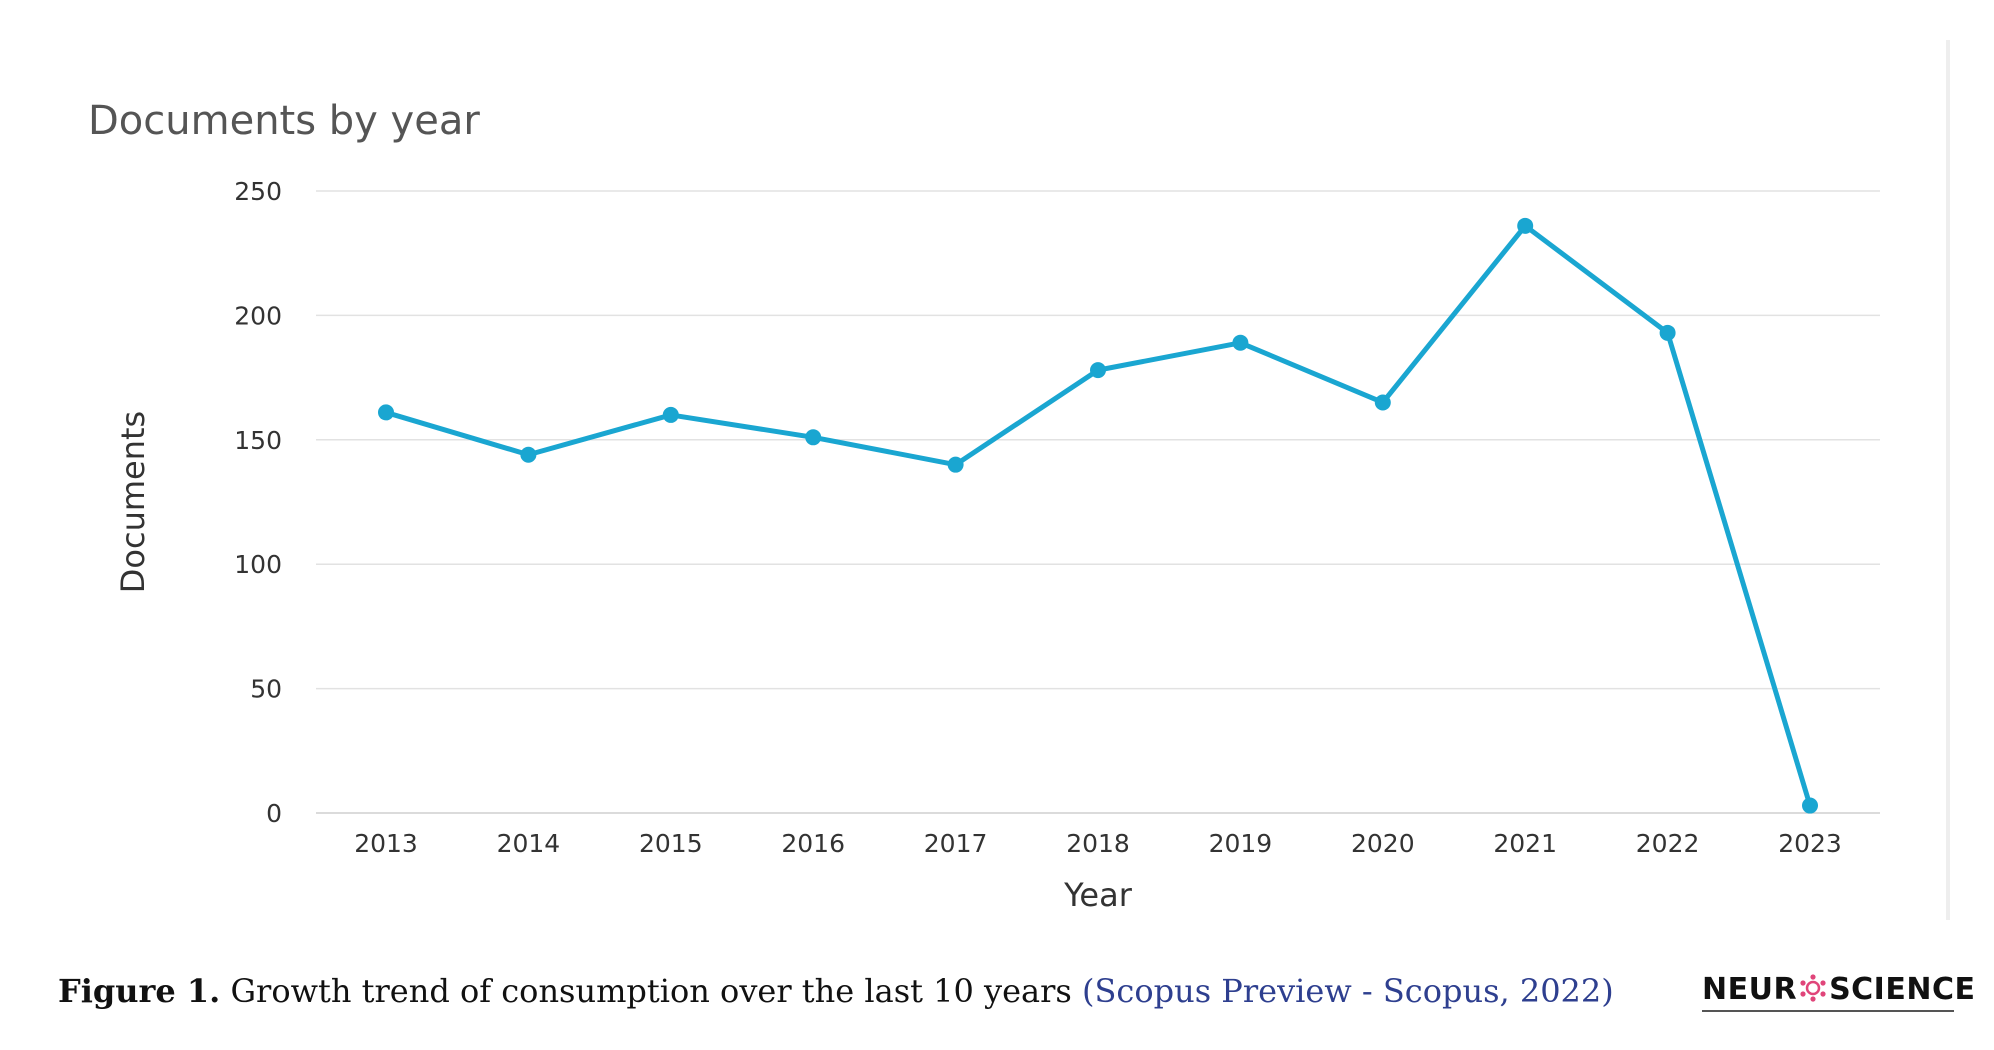 The image size is (1994, 1050). I want to click on x-tick-label: 2020, so click(1383, 843).